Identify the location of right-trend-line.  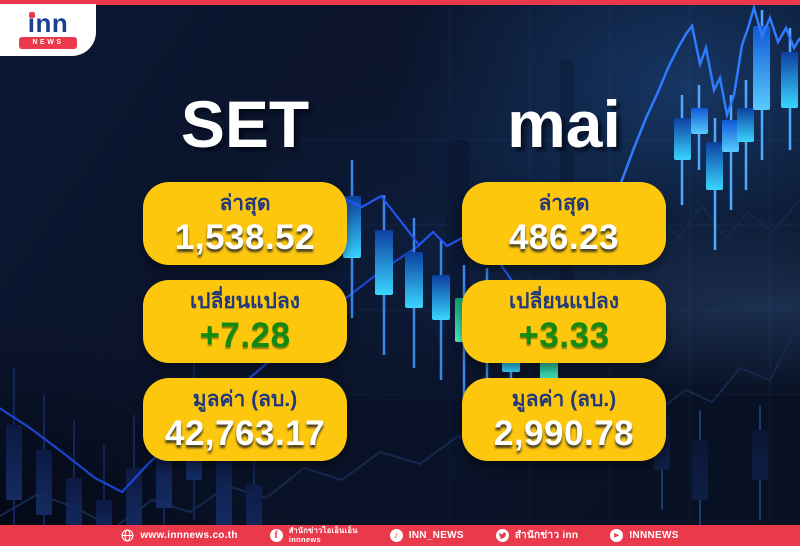
(703, 109).